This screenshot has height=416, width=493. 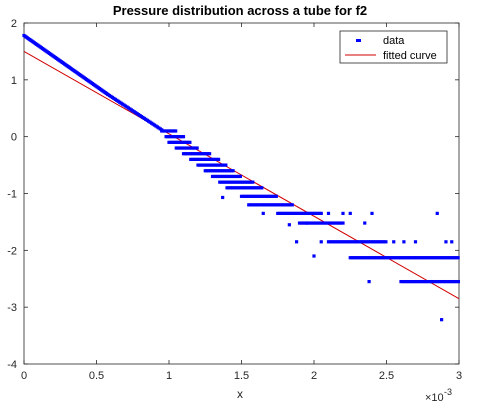 I want to click on x-tick-label: 2.5, so click(x=386, y=376).